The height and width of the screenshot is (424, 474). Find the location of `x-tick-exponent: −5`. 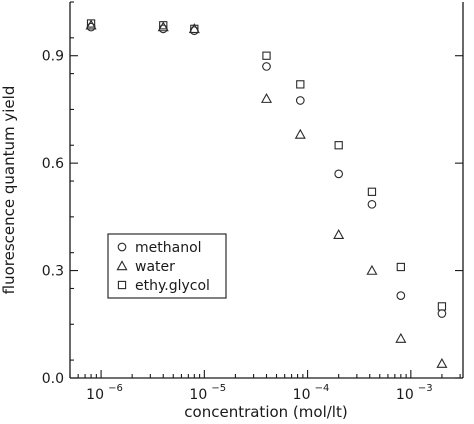

x-tick-exponent: −5 is located at coordinates (218, 388).